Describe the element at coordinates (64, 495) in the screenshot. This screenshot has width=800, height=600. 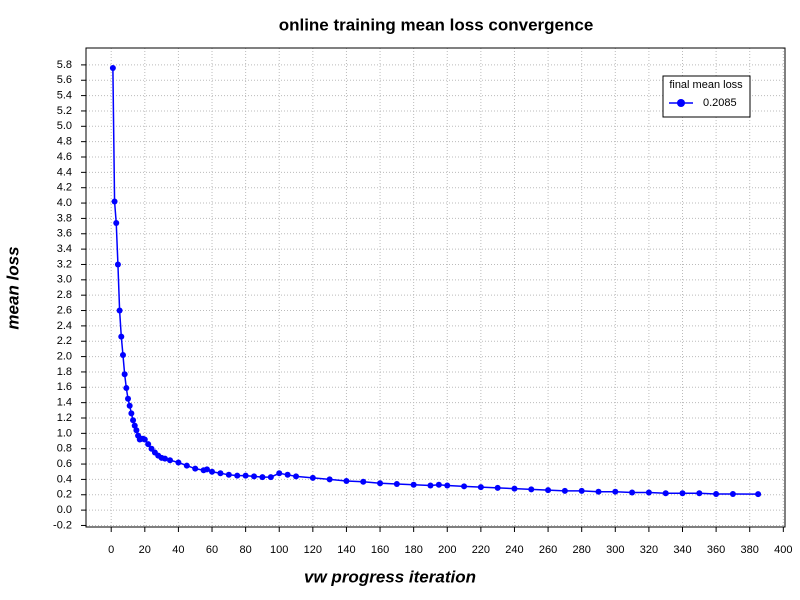
I see `y-tick-label: 0.2` at that location.